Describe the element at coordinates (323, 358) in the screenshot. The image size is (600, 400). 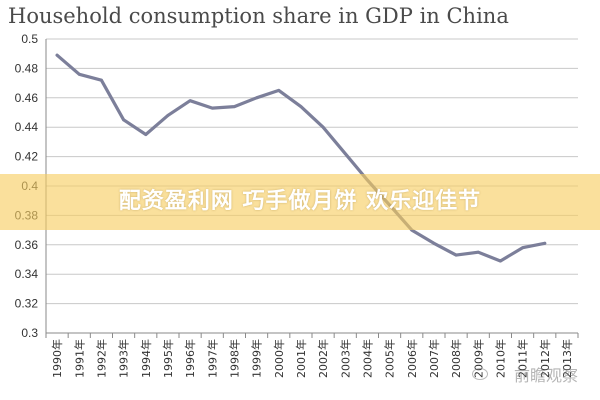
I see `x-tick-label: 2002年` at that location.